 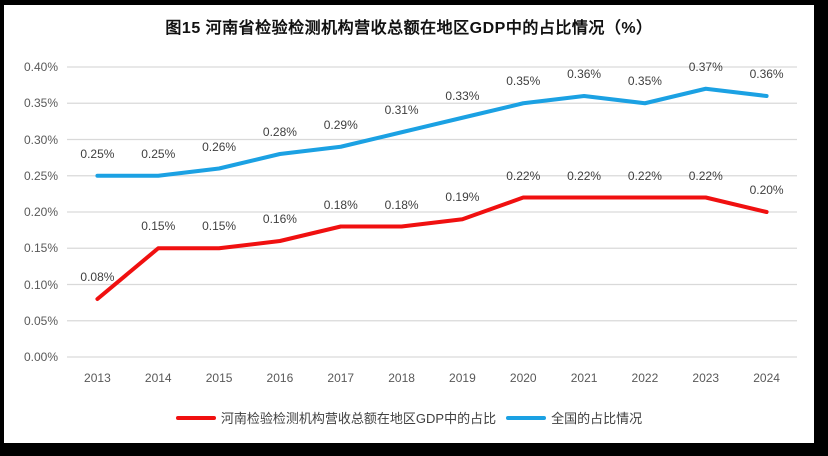 I want to click on legend-label-henan: 河南检验检测机构营收总额在地区GDP中的占比, so click(x=358, y=418).